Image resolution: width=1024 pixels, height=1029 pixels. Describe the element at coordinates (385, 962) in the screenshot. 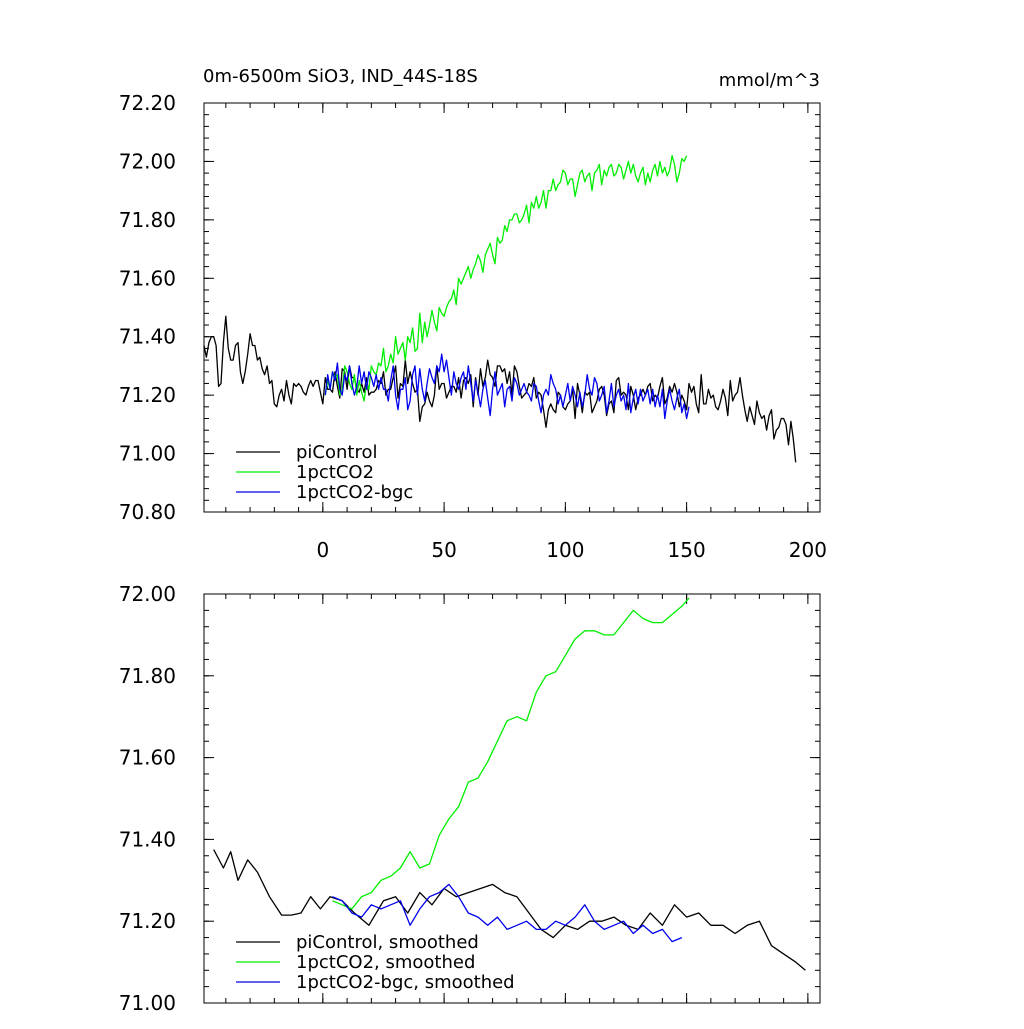

I see `bottom-legend-label: 1pctCO2, smoothed` at that location.